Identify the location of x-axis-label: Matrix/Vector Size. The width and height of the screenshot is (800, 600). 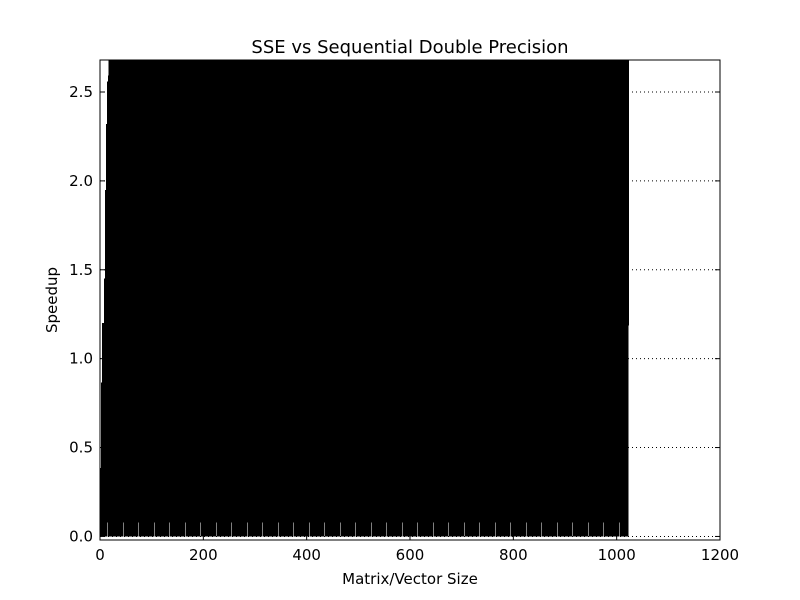
(410, 579).